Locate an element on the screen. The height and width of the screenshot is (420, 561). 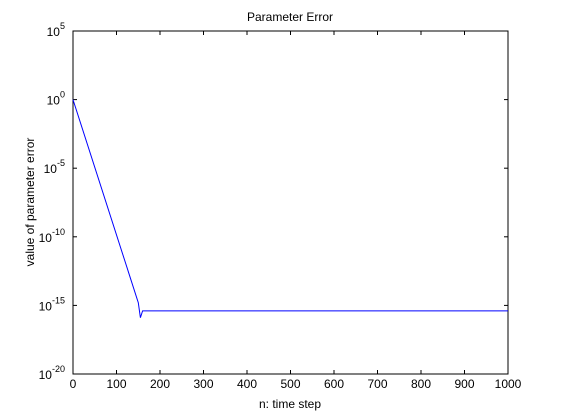
x-axis-label: n: time step is located at coordinates (290, 404).